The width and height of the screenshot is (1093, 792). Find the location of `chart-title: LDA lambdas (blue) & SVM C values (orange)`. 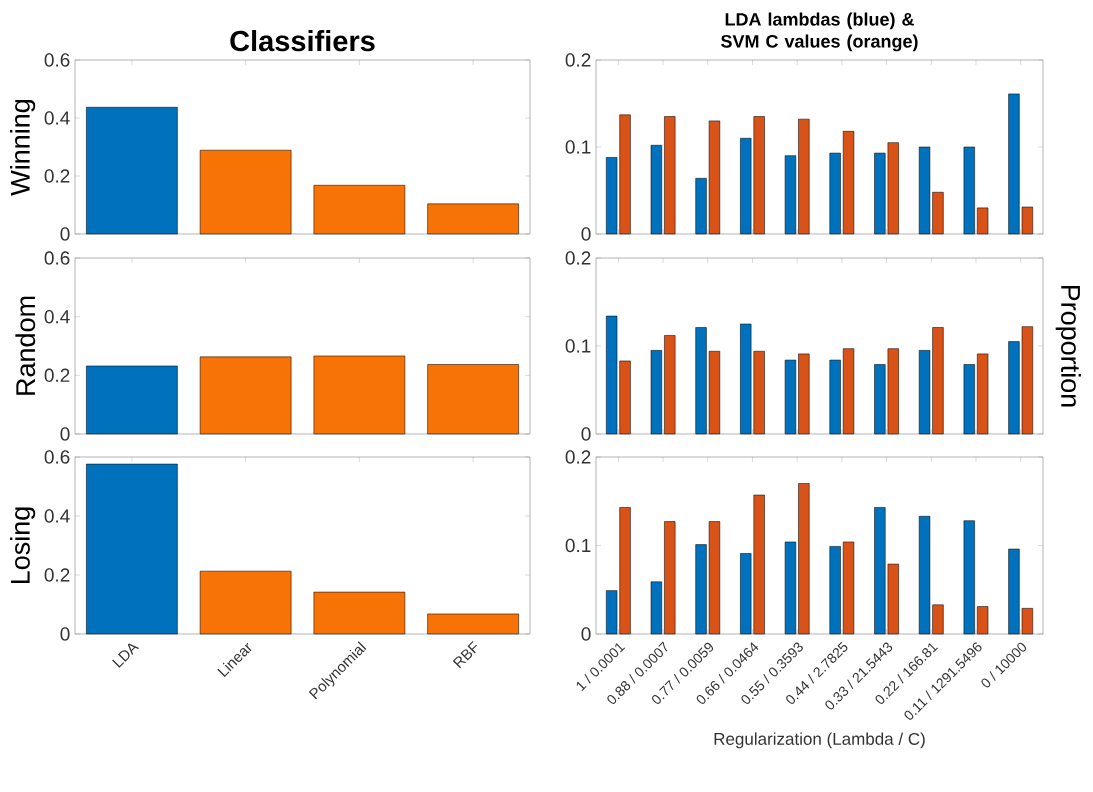

chart-title: LDA lambdas (blue) & SVM C values (orange) is located at coordinates (819, 32).